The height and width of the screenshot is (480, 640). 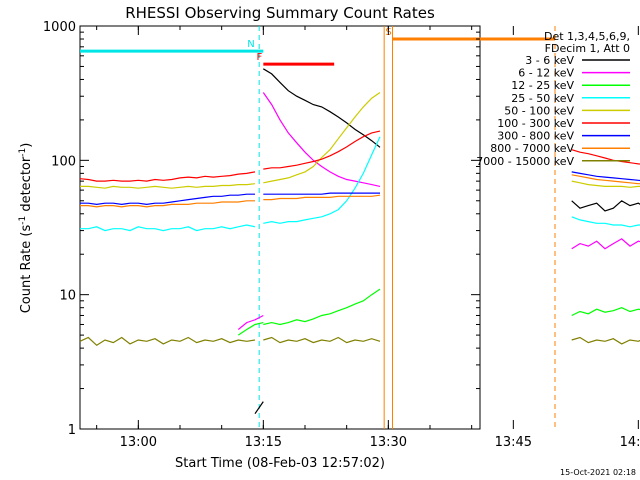 What do you see at coordinates (26, 145) in the screenshot?
I see `y-label-end: )` at bounding box center [26, 145].